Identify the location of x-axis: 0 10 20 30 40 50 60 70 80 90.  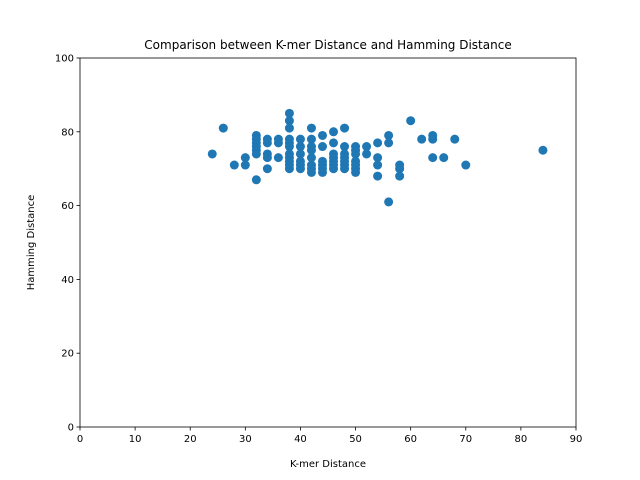
(330, 436).